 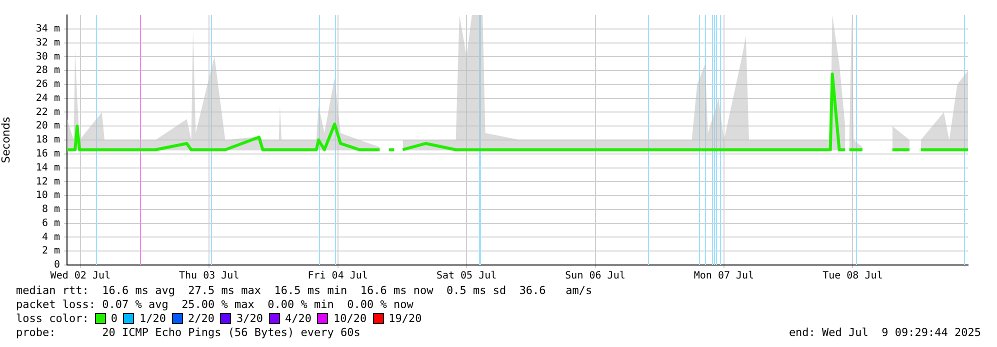 What do you see at coordinates (48, 84) in the screenshot?
I see `y-tick-label: 26 m` at bounding box center [48, 84].